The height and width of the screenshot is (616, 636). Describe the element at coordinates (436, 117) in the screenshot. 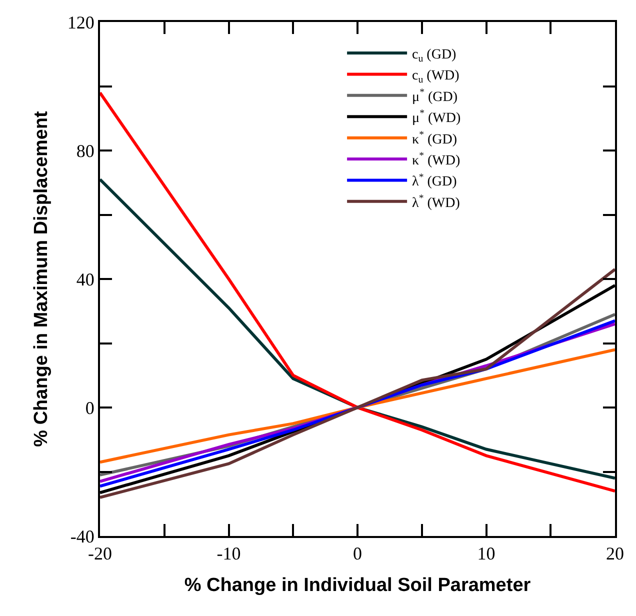

I see `legend-label: μ$^{*}$ (WD)` at that location.